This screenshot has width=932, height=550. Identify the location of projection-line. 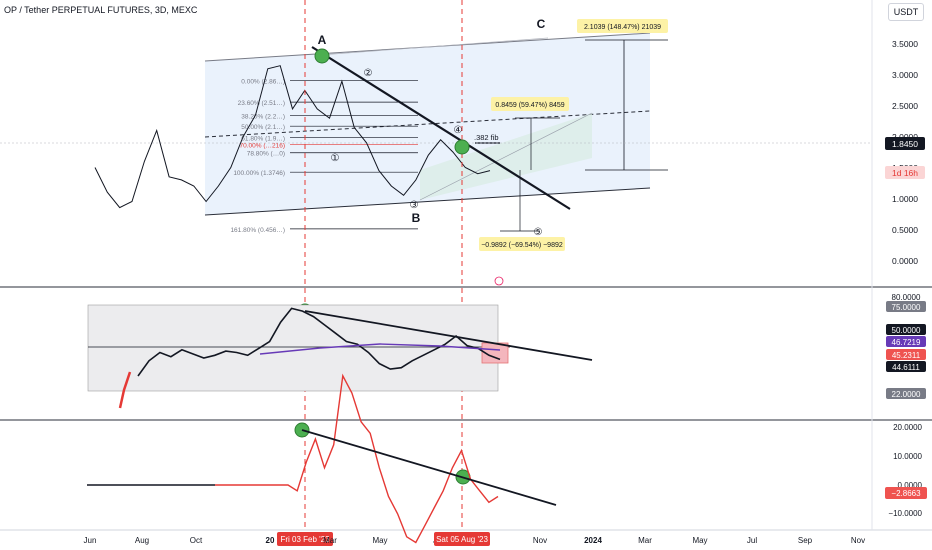
(434, 46).